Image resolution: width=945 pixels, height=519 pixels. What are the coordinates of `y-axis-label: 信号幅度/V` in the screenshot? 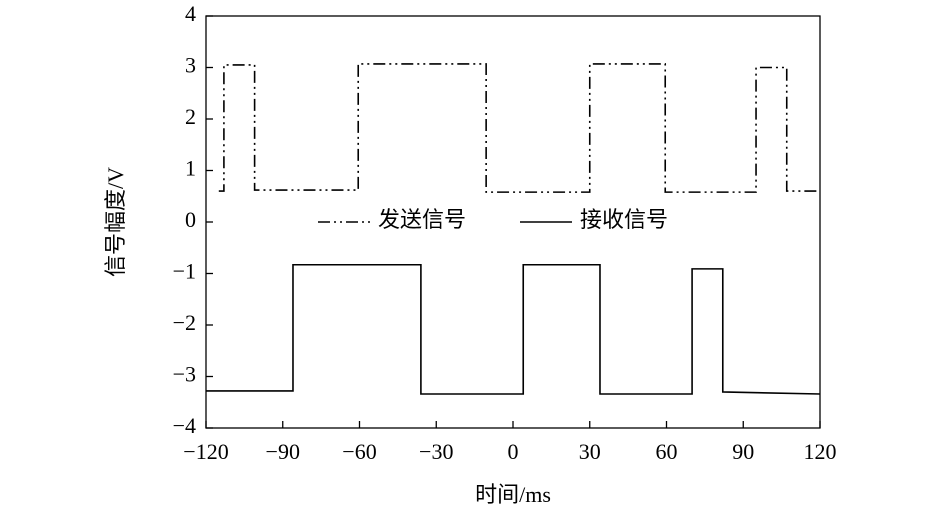 It's located at (115, 222).